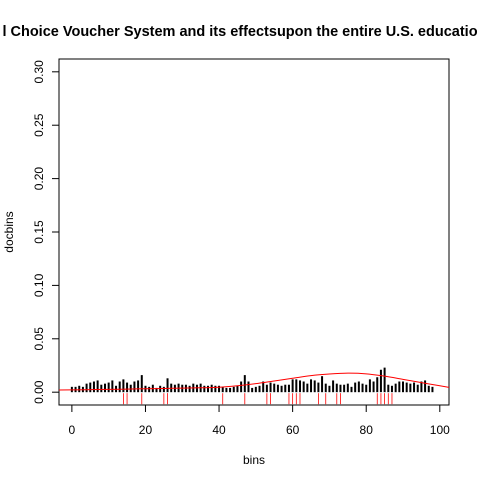 This screenshot has height=480, width=480. Describe the element at coordinates (39, 125) in the screenshot. I see `y-tick-label: 0.25` at that location.